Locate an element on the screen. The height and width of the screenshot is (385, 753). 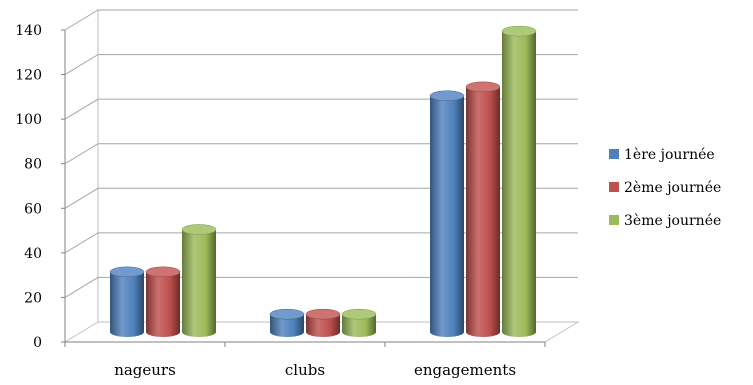
y-axis-ticks: 0 20 40 60 80 100 120 140 is located at coordinates (28, 187).